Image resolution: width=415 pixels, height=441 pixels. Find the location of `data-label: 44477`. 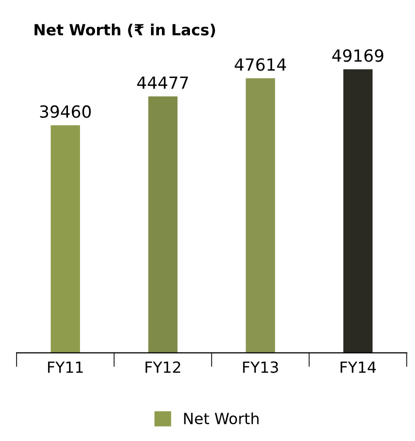

data-label: 44477 is located at coordinates (162, 82).